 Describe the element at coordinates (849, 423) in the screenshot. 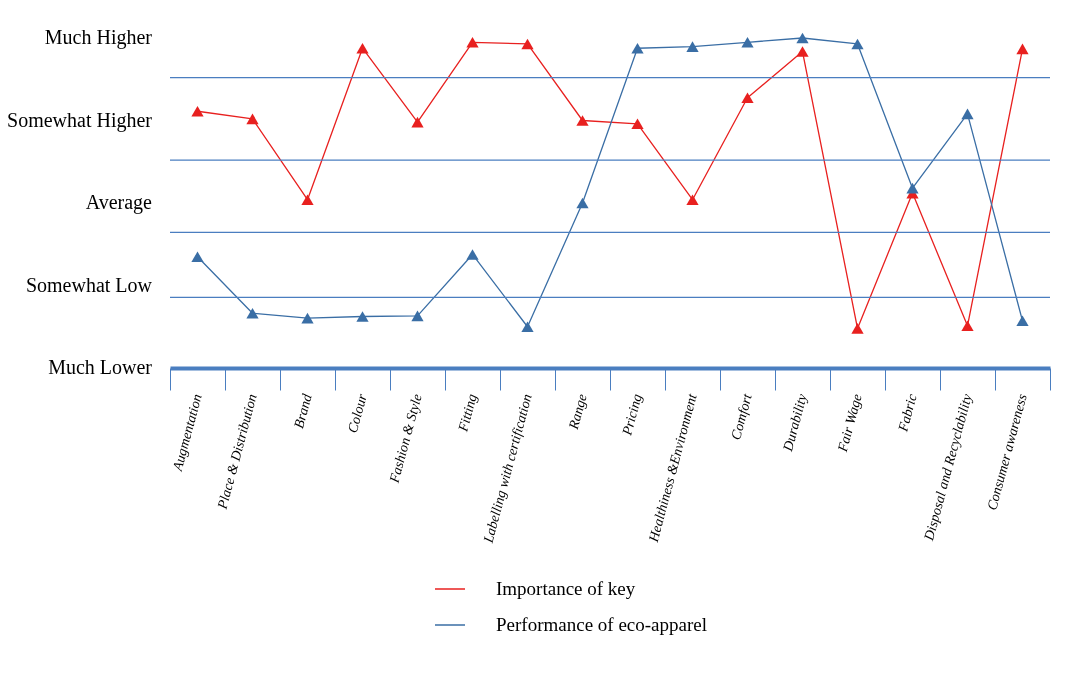

I see `x-tick-label: Fair Wage` at that location.